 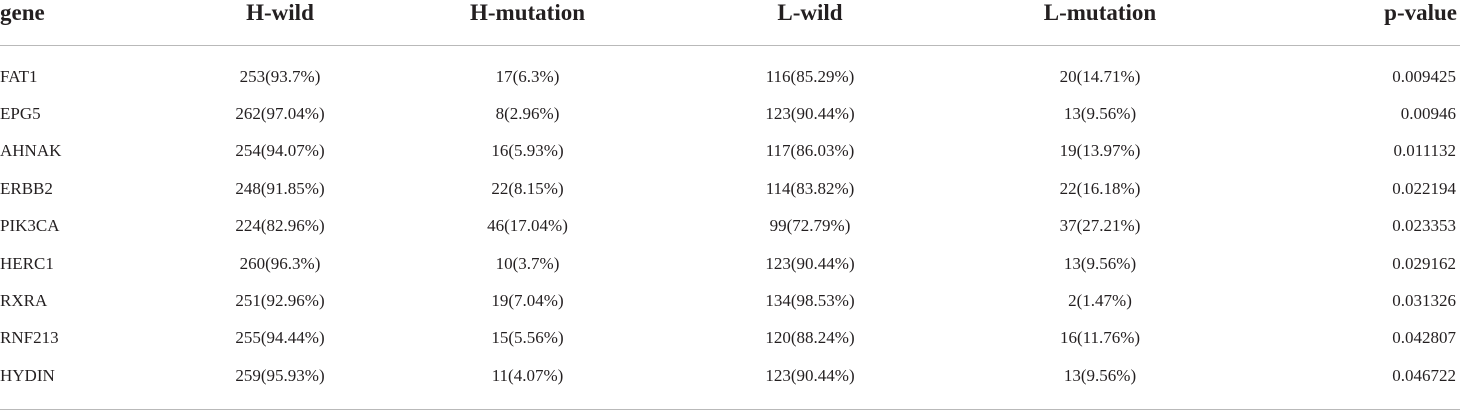 I want to click on cell-p-value: 0.00946, so click(x=1428, y=114).